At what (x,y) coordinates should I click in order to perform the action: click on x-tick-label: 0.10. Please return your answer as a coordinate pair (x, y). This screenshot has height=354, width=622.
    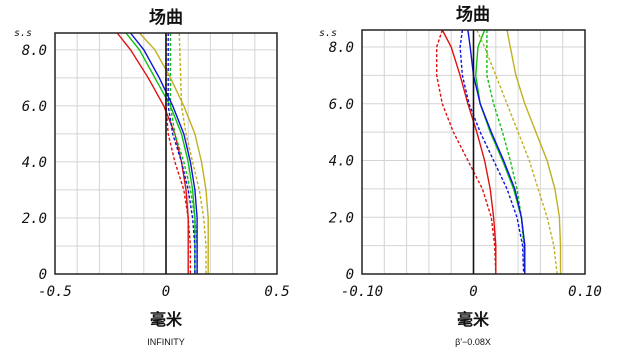
    Looking at the image, I should click on (585, 292).